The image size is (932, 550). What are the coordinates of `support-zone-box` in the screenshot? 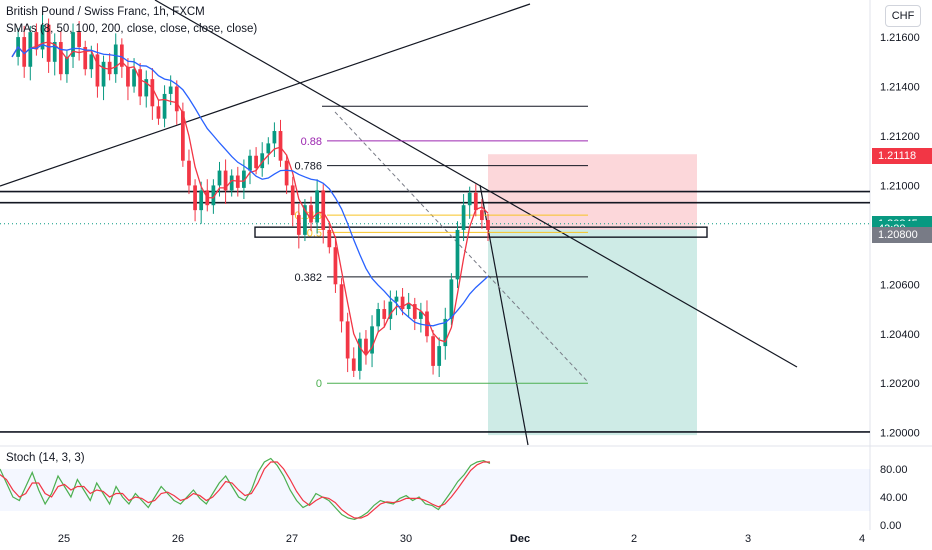 It's located at (481, 232).